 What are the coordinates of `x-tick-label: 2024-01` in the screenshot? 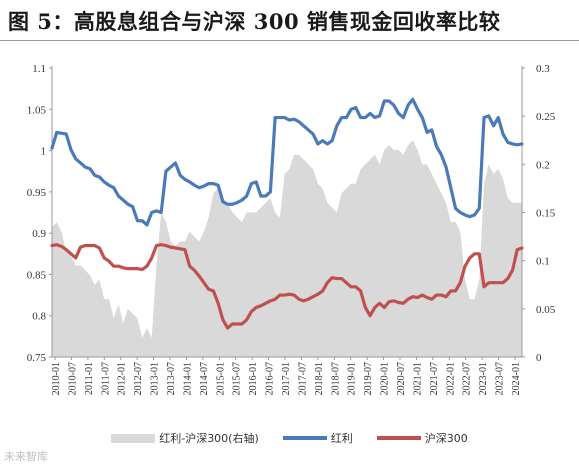 It's located at (516, 378).